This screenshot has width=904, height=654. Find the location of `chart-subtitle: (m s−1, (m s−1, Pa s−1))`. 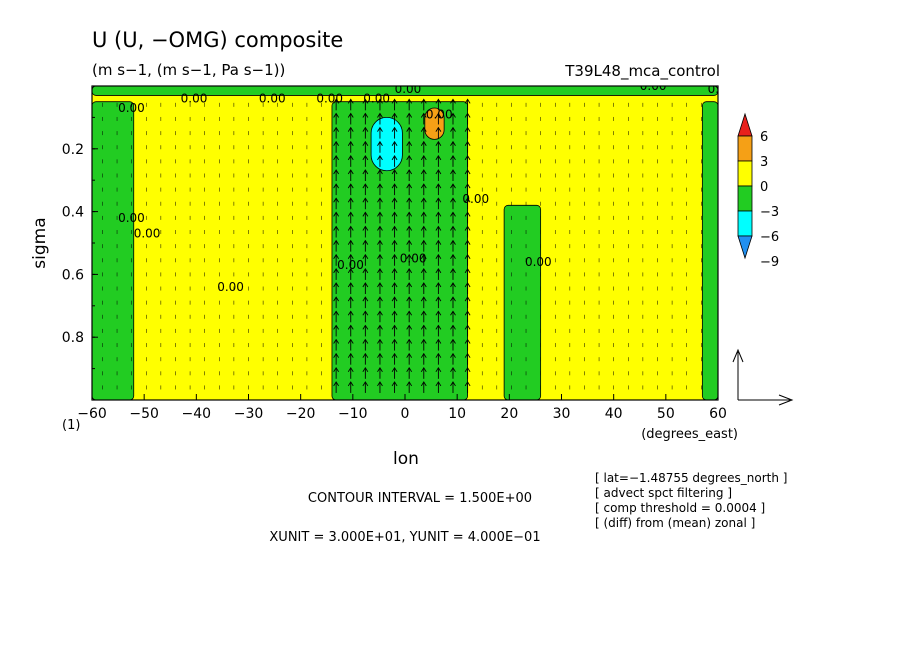

chart-subtitle: (m s−1, (m s−1, Pa s−1)) is located at coordinates (188, 70).